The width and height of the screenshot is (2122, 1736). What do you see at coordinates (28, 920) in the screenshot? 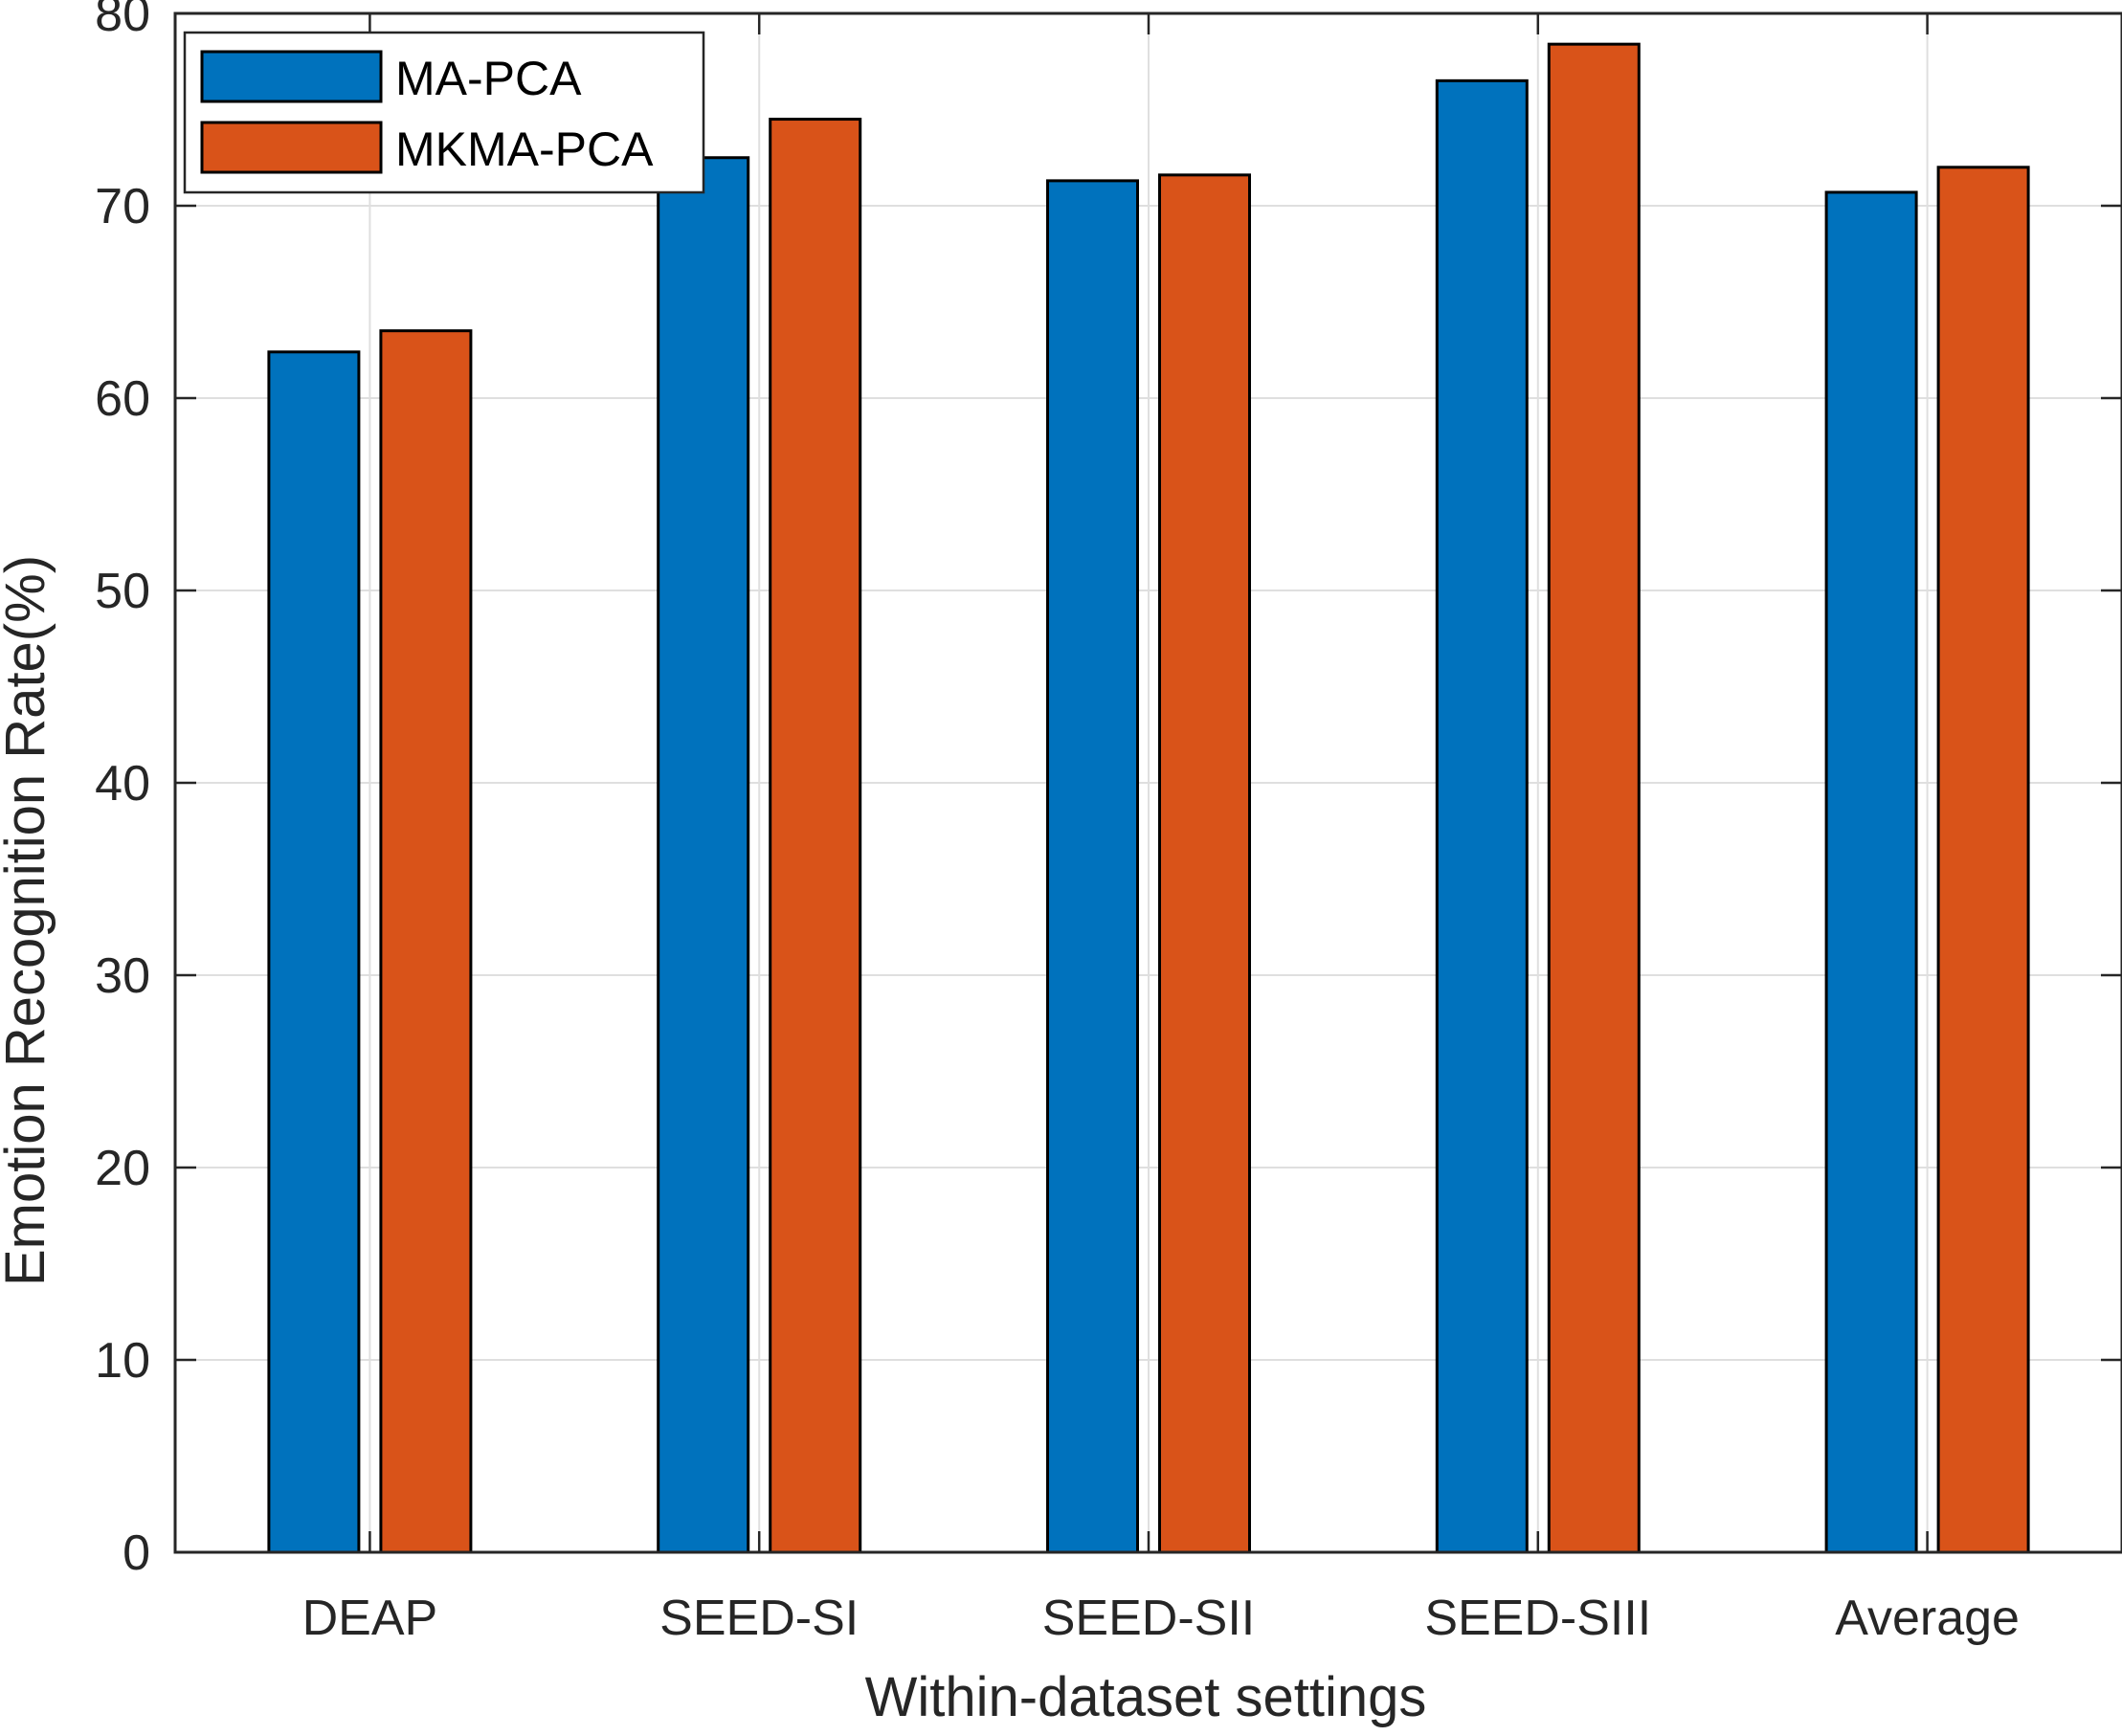
I see `y-axis-title: Emotion Recognition Rate(%)` at bounding box center [28, 920].